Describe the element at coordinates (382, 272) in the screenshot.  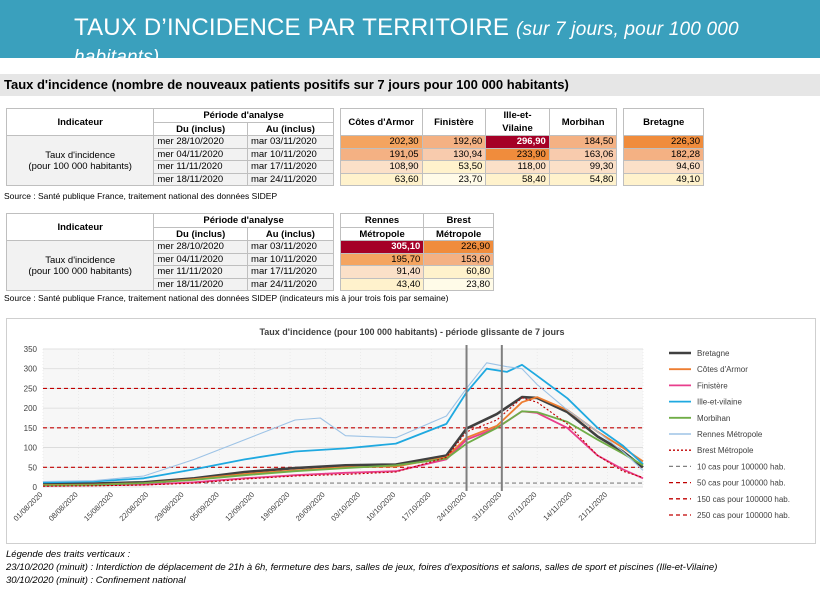
I see `value-cell: 91,40` at that location.